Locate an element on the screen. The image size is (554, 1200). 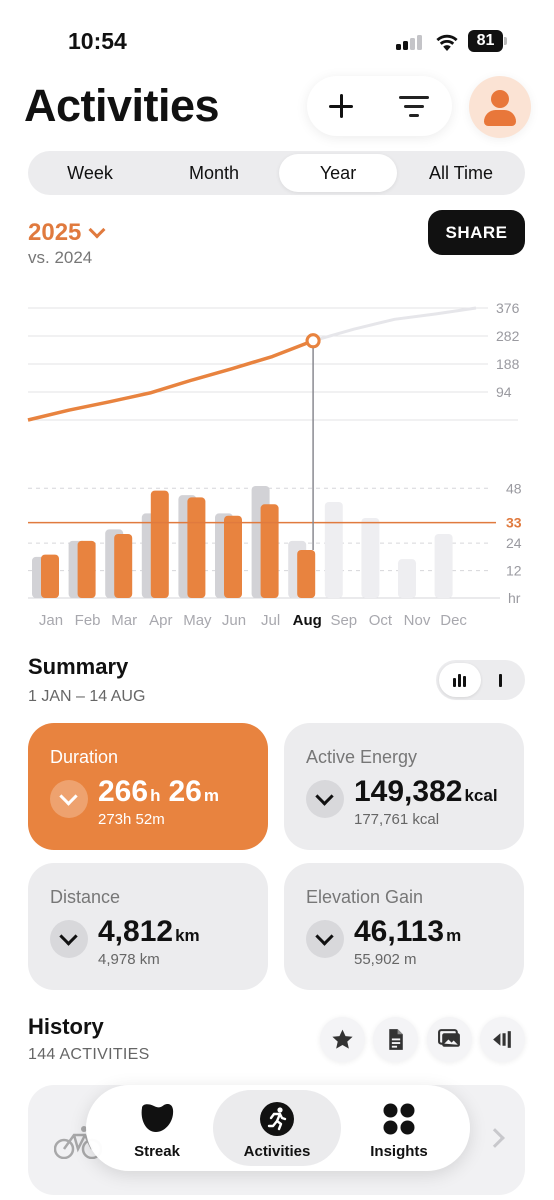
month-label-jun: Jun is located at coordinates (234, 620).